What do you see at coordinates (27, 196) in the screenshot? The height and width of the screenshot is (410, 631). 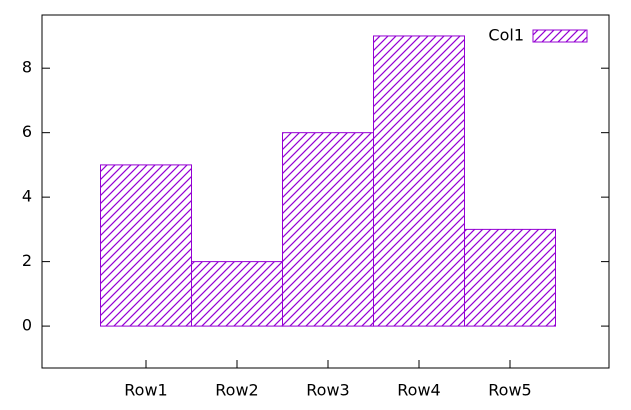 I see `y-tick-label: 4` at bounding box center [27, 196].